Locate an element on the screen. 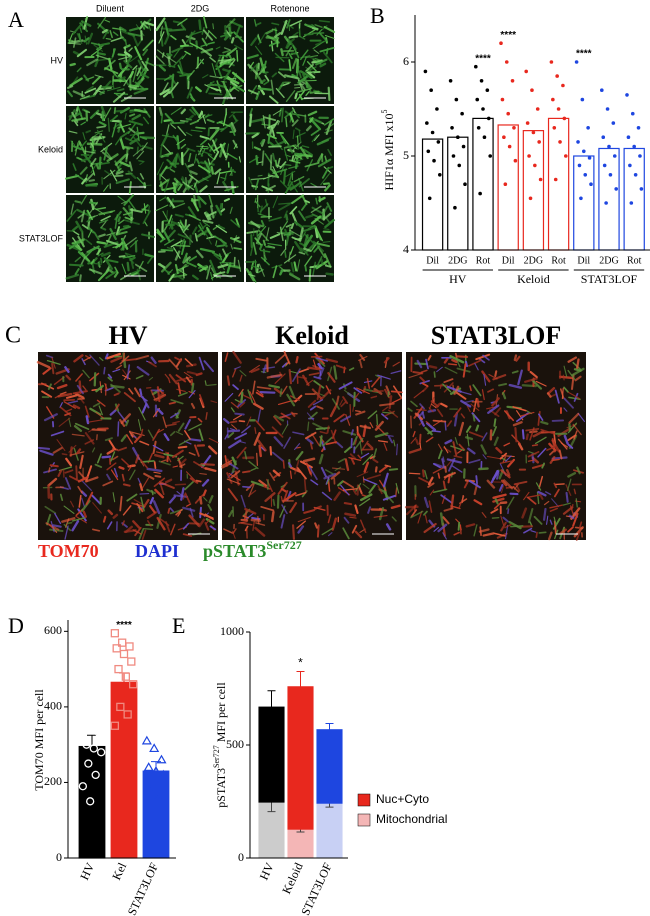 This screenshot has width=650, height=916. y-tick-label: 0 is located at coordinates (241, 857).